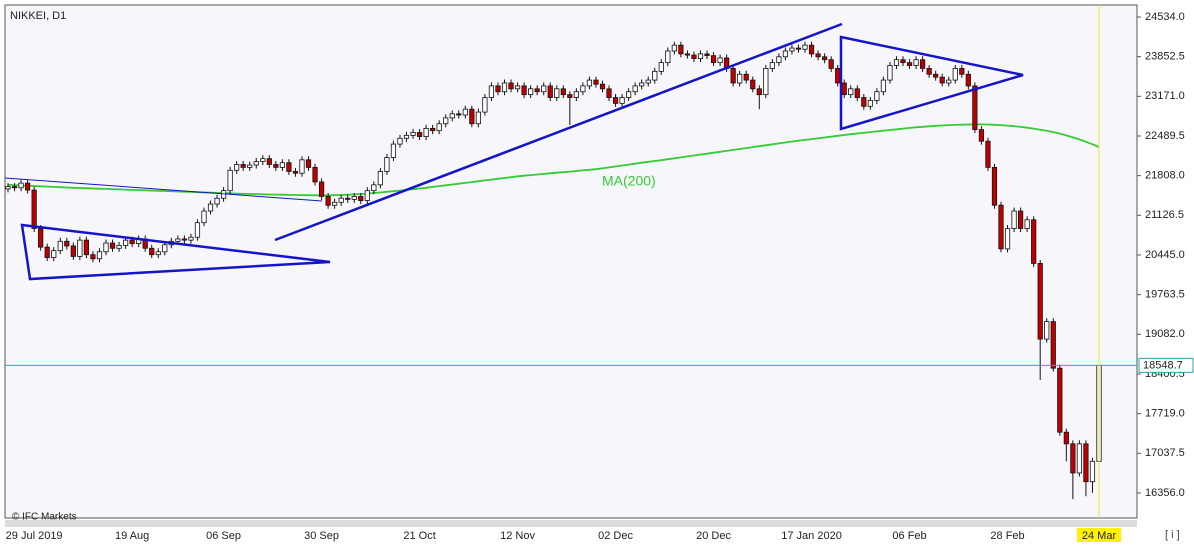 This screenshot has height=550, width=1194. What do you see at coordinates (1165, 136) in the screenshot?
I see `y-tick-label: 22489.5` at bounding box center [1165, 136].